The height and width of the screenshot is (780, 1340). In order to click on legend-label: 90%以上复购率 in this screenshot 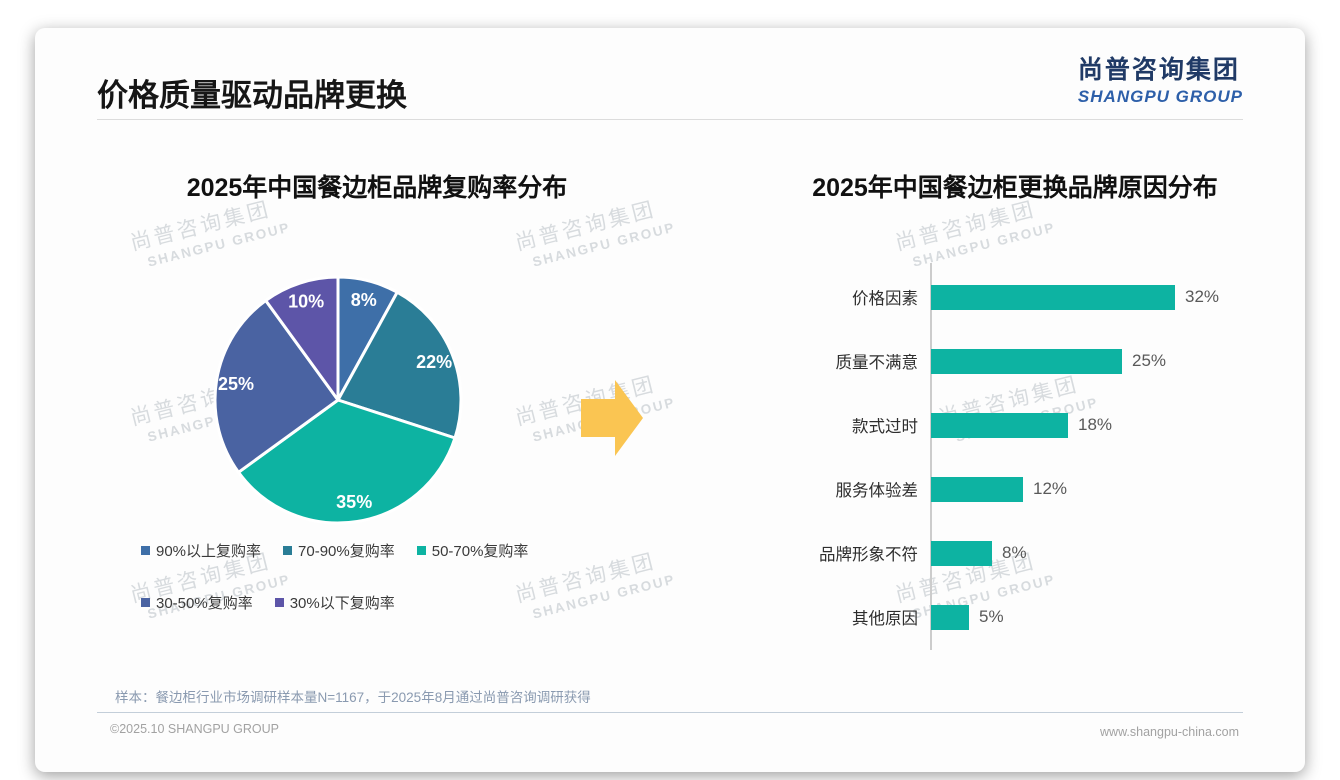, I will do `click(209, 551)`.